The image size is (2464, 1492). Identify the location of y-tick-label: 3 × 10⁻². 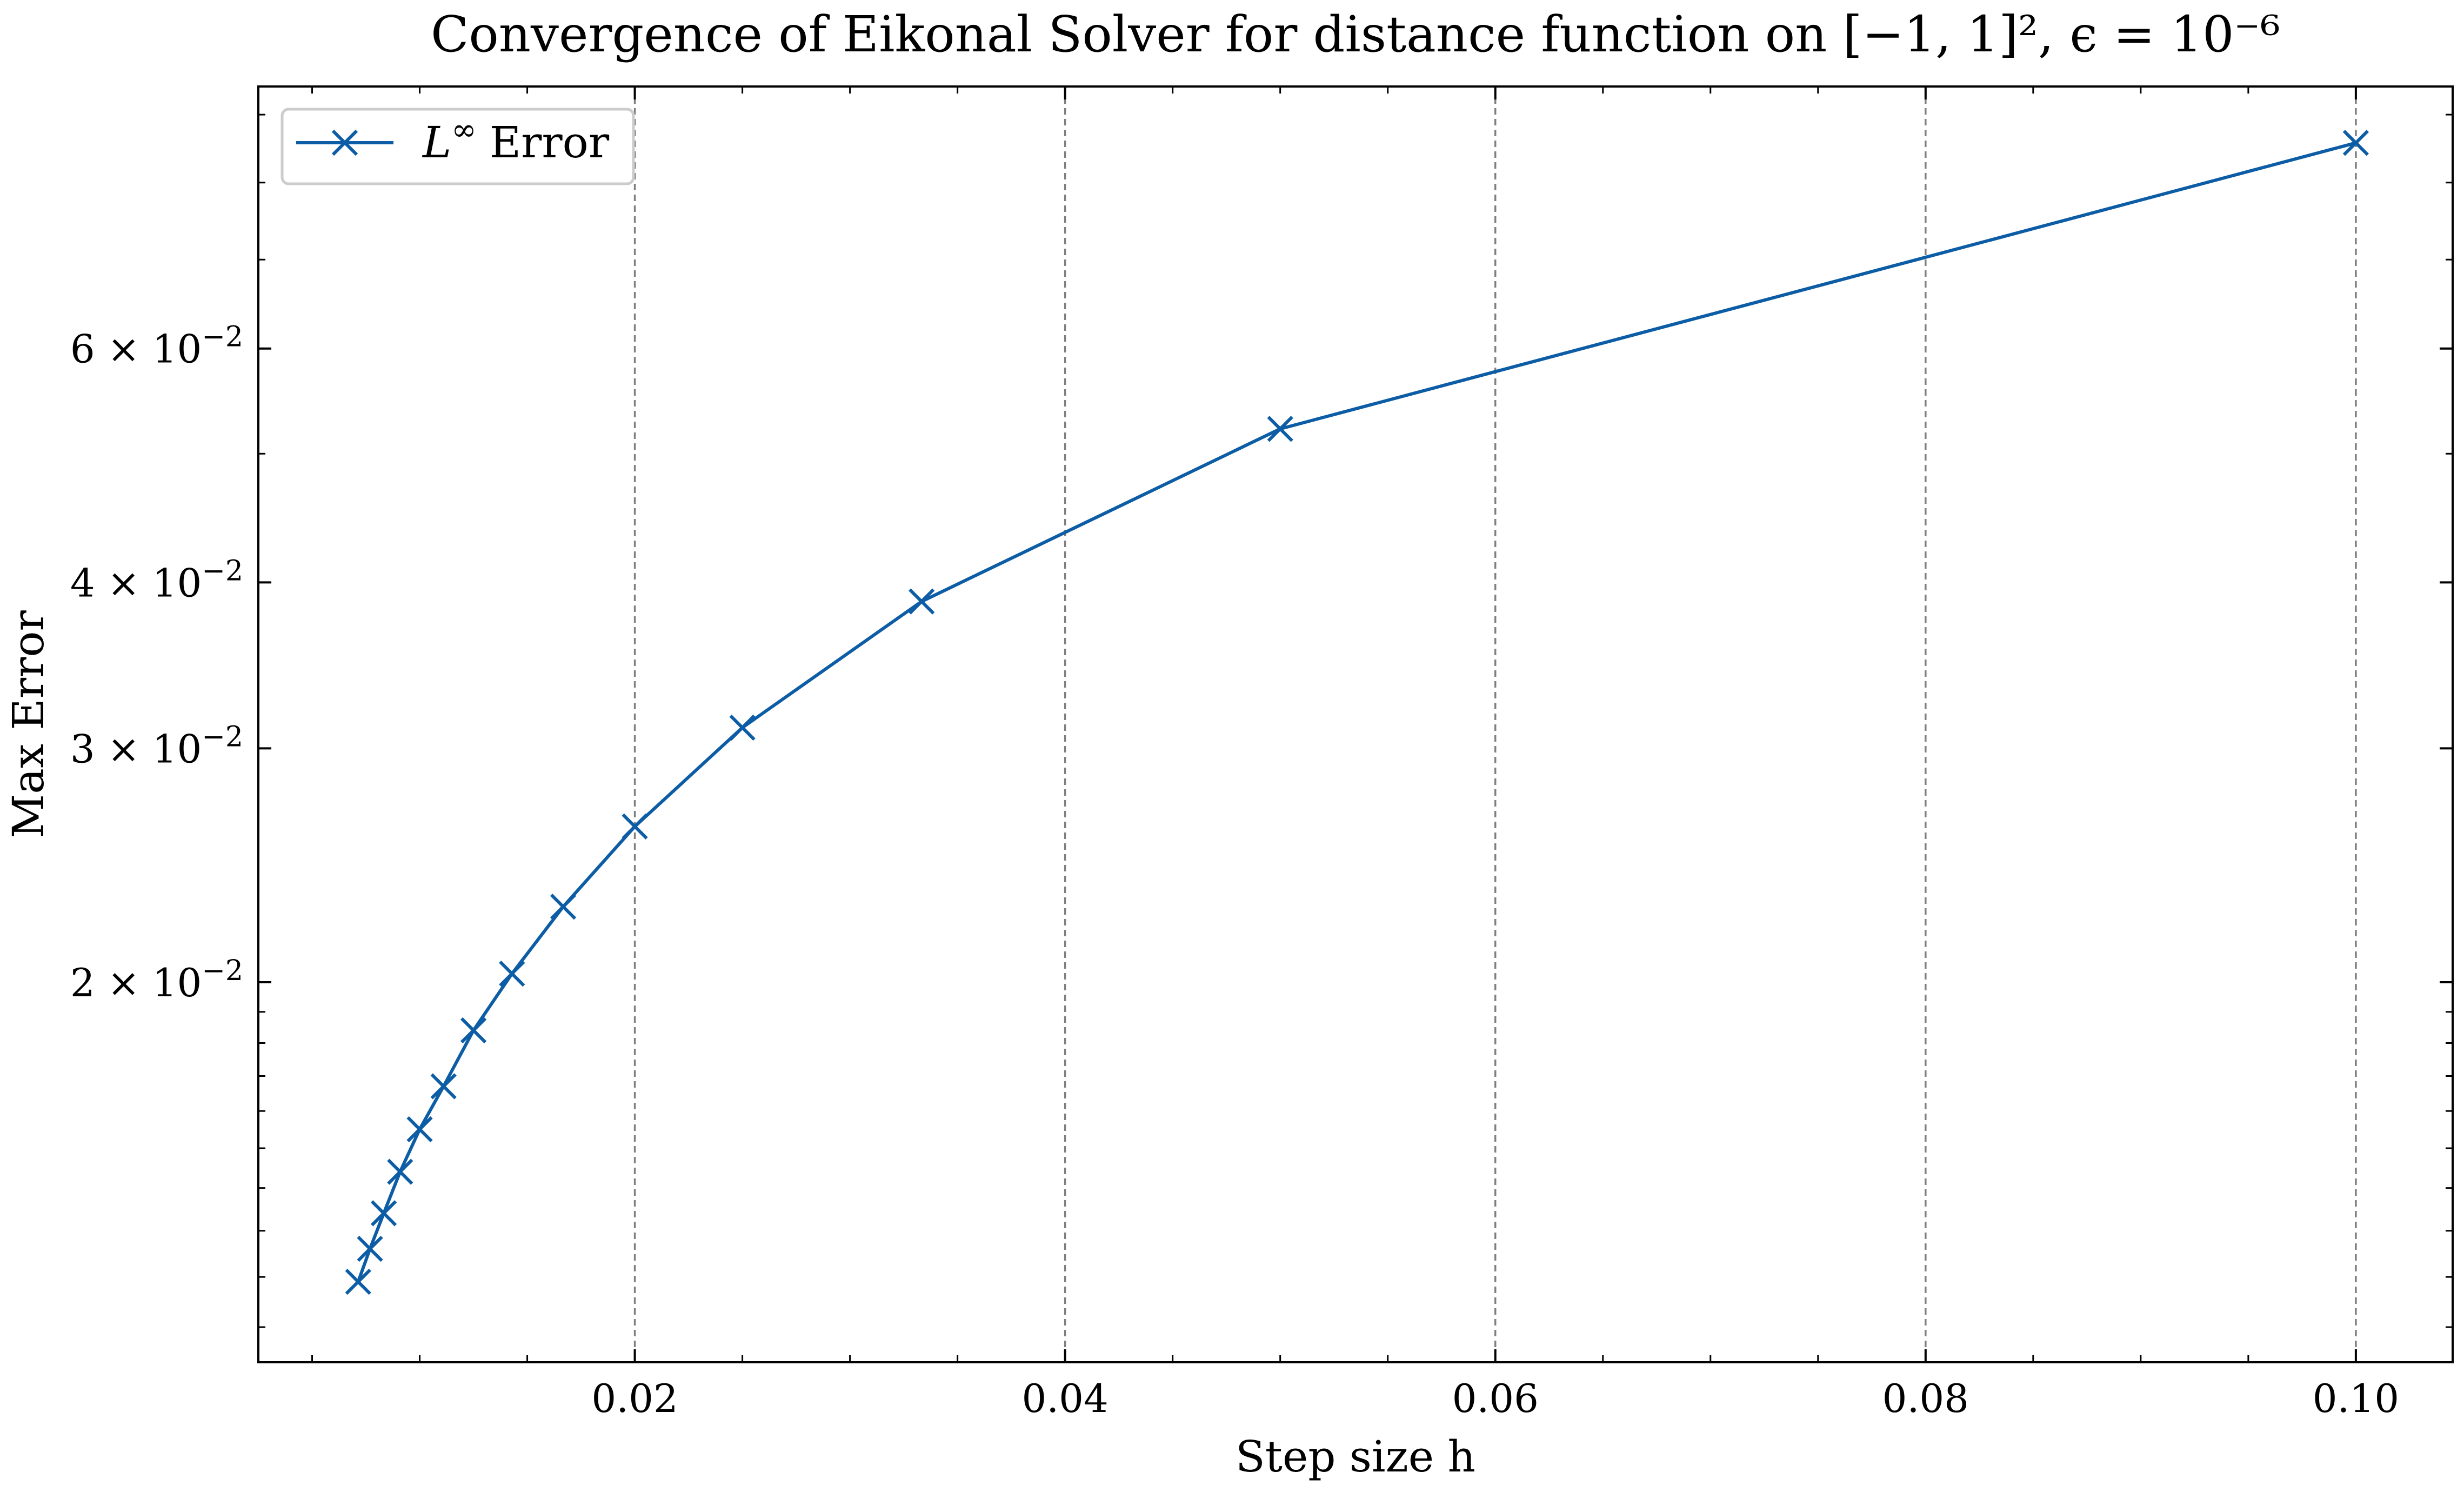
(156, 746).